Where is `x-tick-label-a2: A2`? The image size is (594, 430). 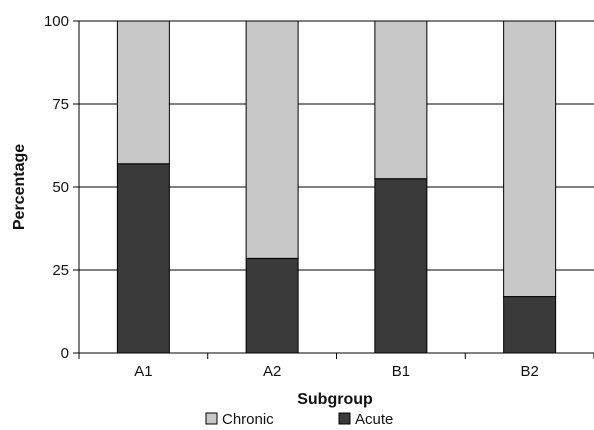
x-tick-label-a2: A2 is located at coordinates (272, 371).